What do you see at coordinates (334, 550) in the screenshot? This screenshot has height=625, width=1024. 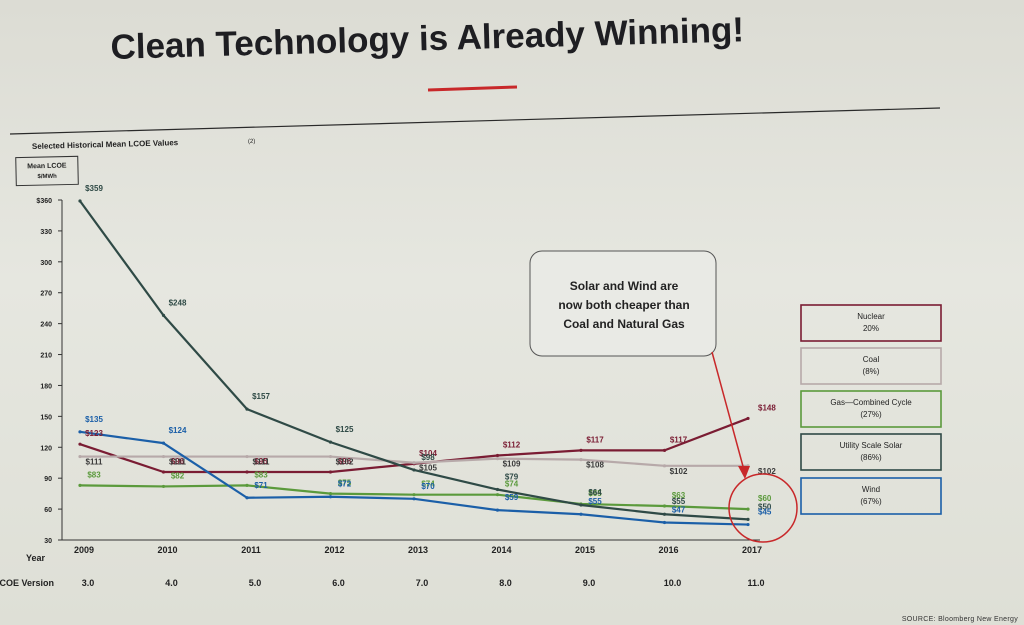 I see `x-tick-label: 2012` at bounding box center [334, 550].